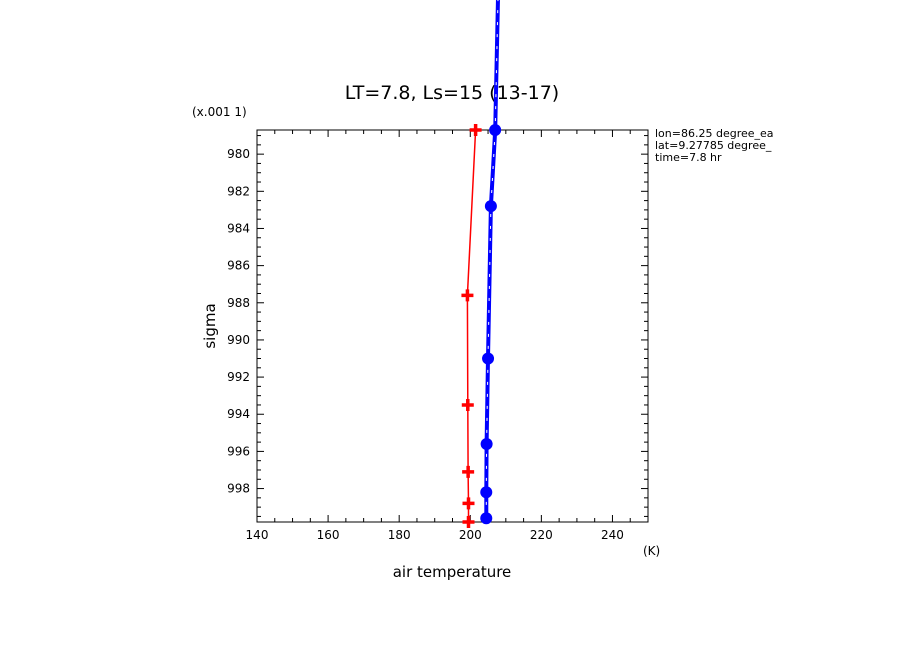  What do you see at coordinates (612, 535) in the screenshot?
I see `x-tick-label: 240` at bounding box center [612, 535].